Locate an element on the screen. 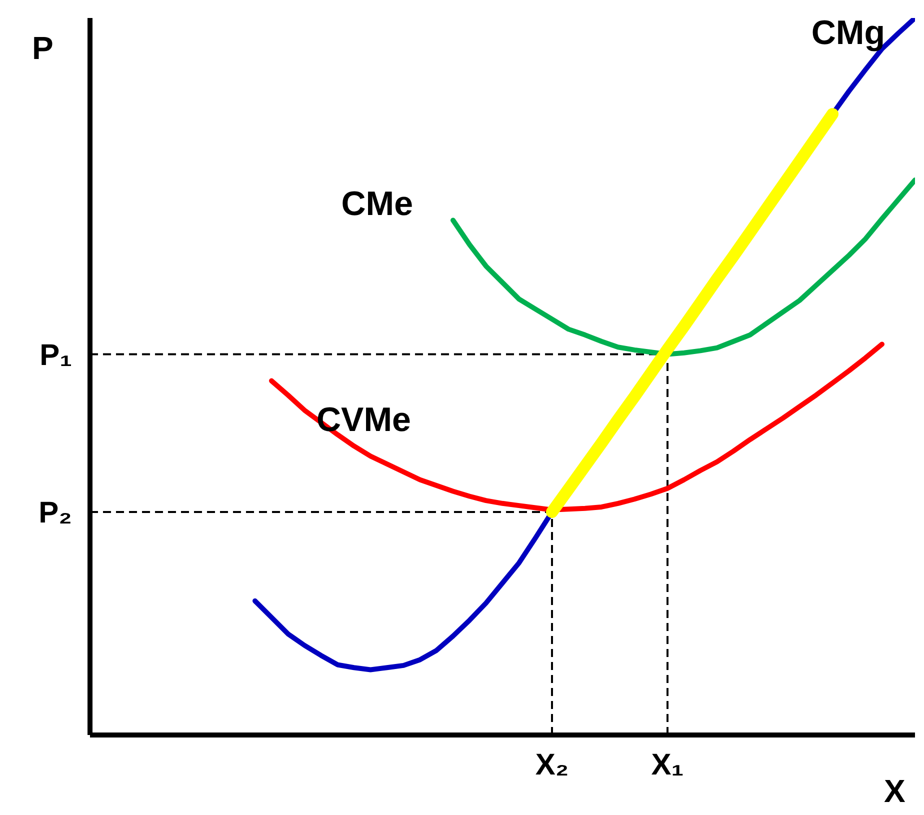  x-axis-title: X is located at coordinates (895, 791).